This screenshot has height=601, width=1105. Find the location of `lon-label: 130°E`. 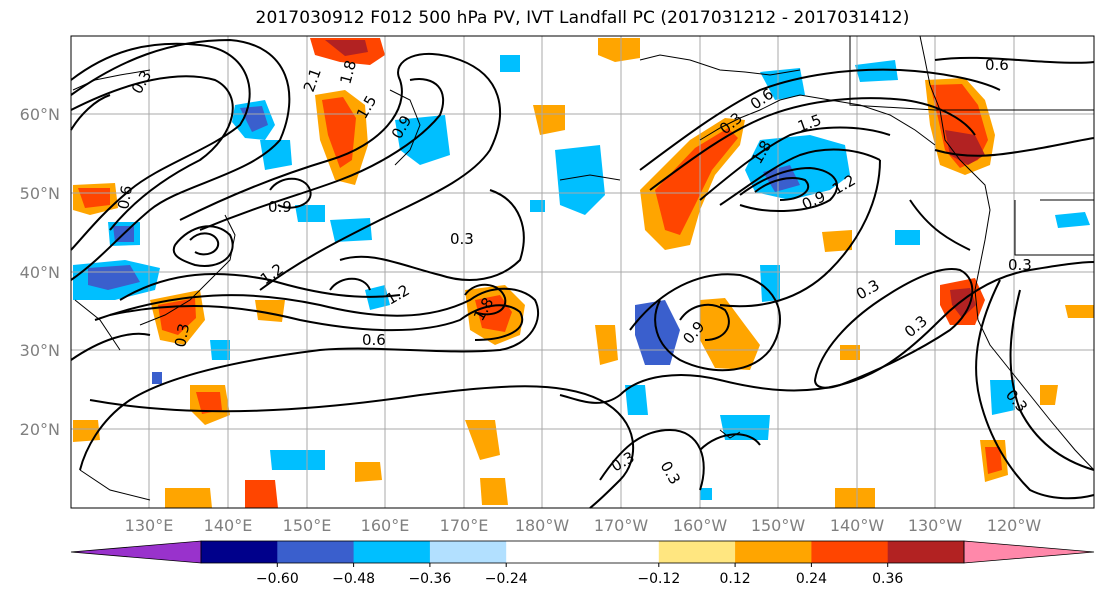

lon-label: 130°E is located at coordinates (149, 525).